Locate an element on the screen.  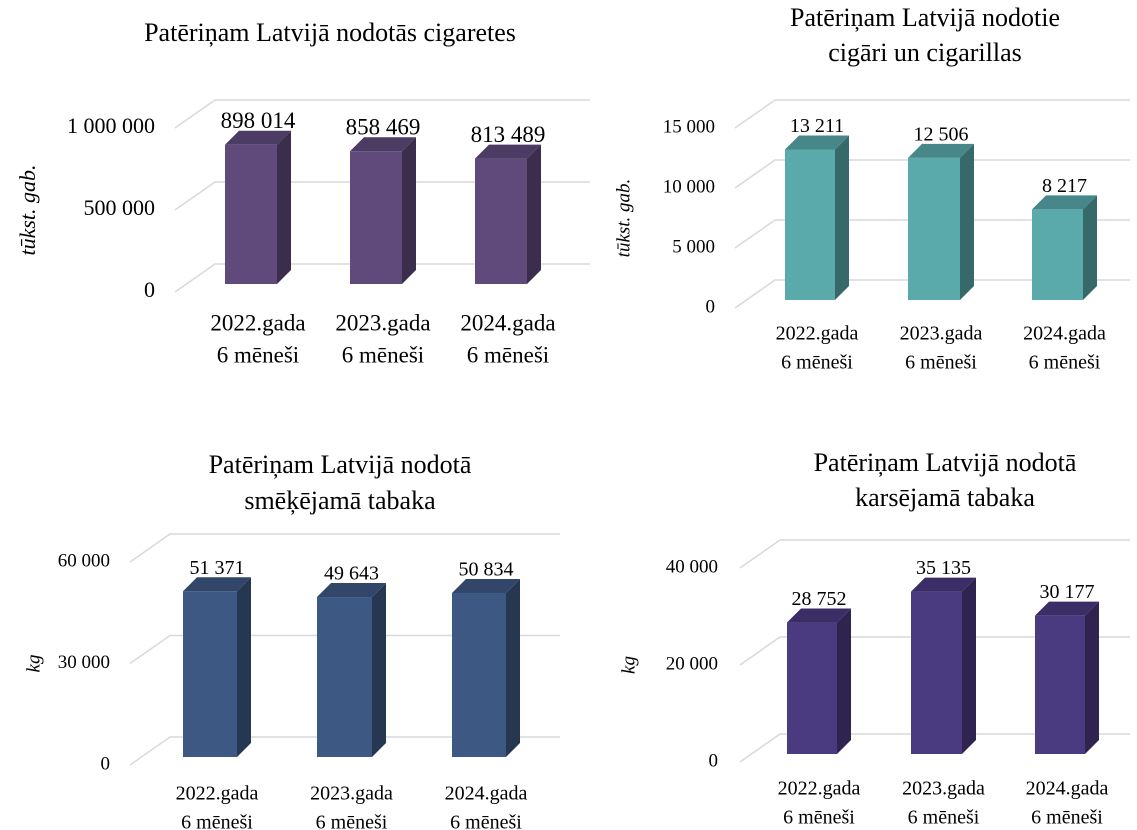
y-tick-label: 60 000 is located at coordinates (84, 560).